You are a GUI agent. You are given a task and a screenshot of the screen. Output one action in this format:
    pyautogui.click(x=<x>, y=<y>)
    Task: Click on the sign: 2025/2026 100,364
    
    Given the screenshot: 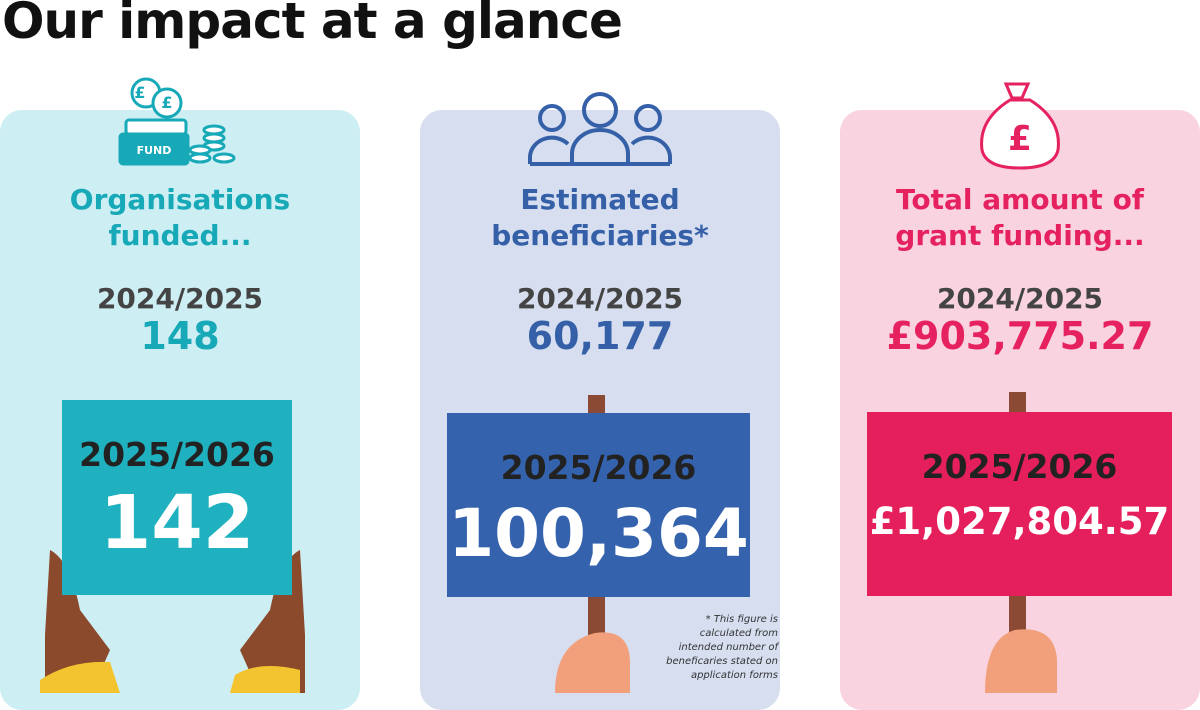 What is the action you would take?
    pyautogui.click(x=598, y=505)
    